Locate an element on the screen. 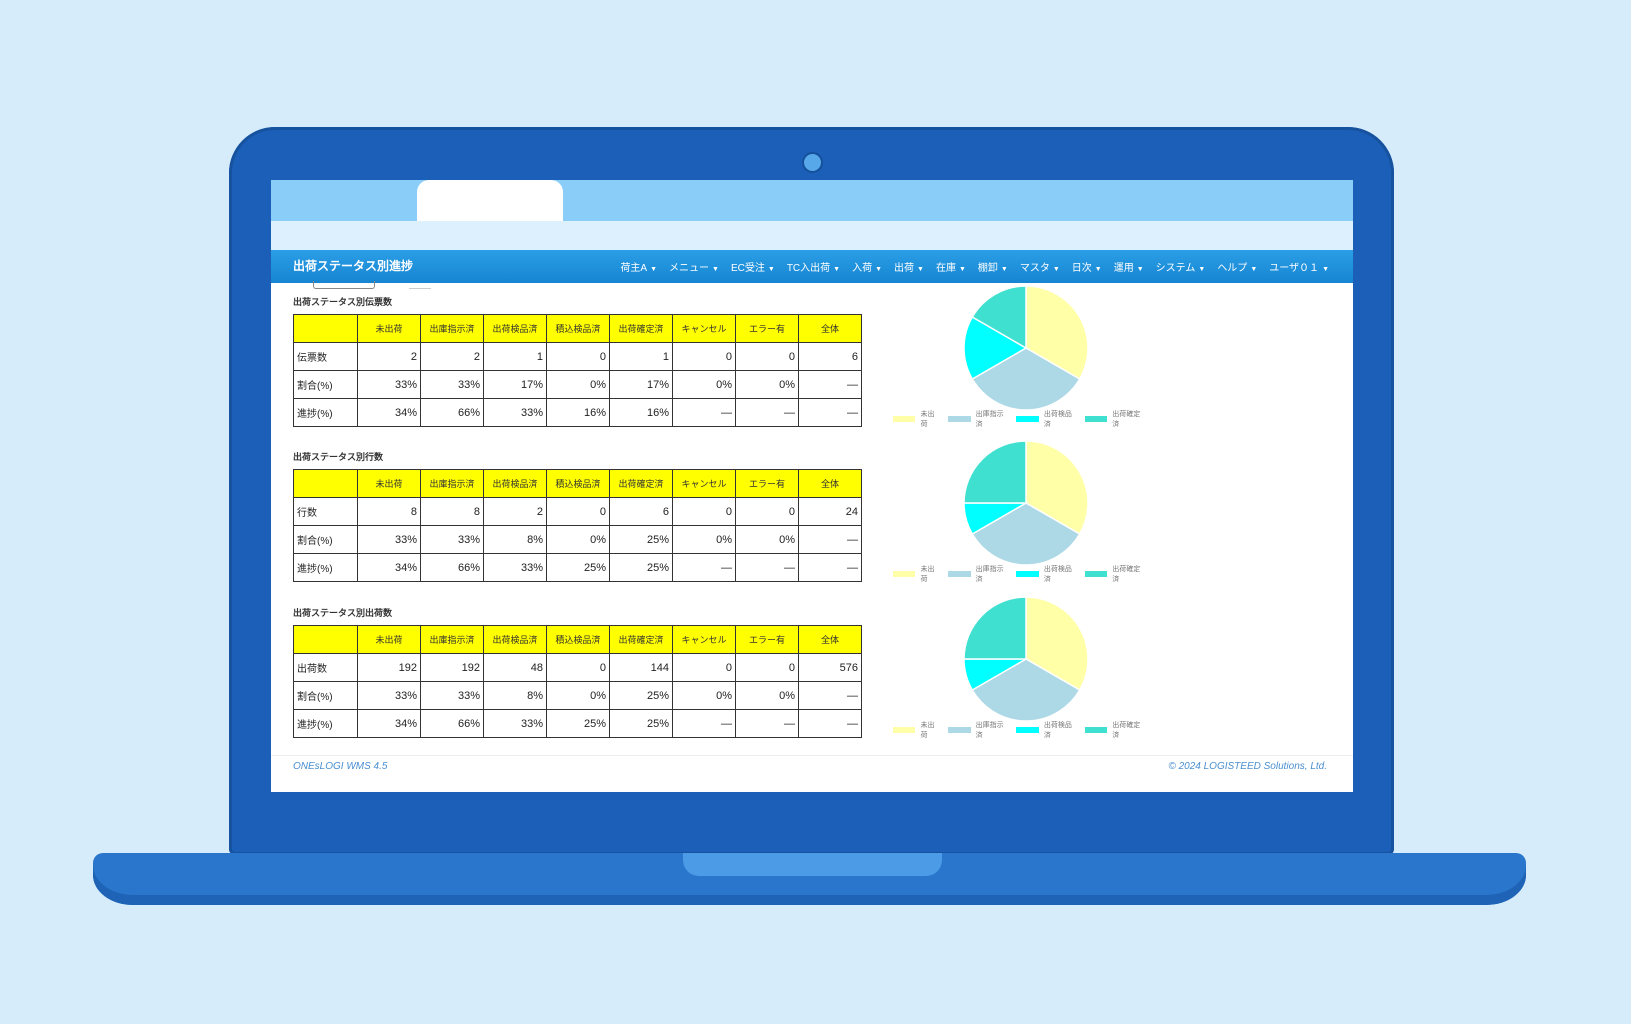  table-cell: 192 is located at coordinates (452, 667).